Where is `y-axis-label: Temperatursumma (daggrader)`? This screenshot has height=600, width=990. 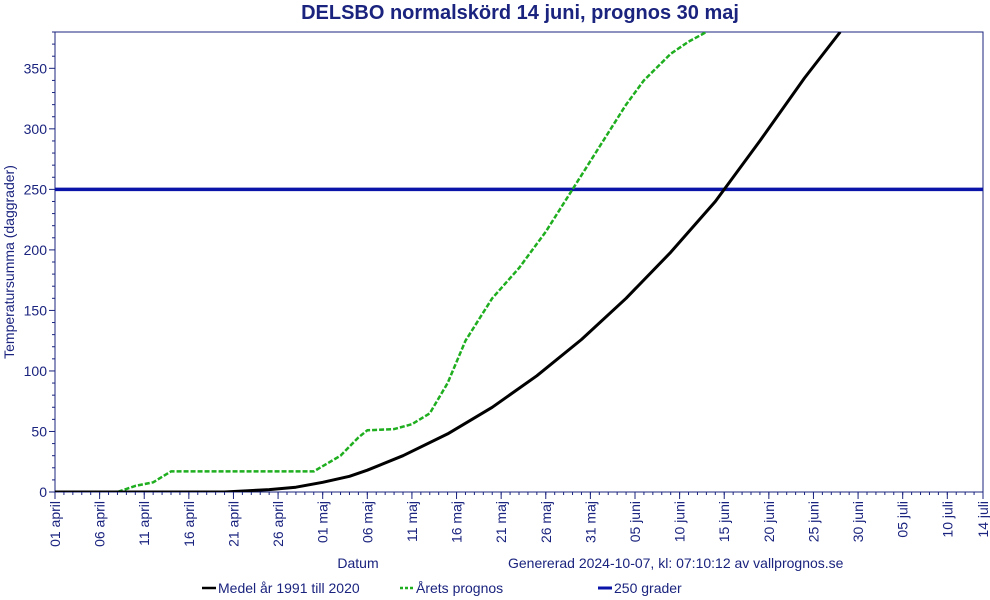
y-axis-label: Temperatursumma (daggrader) is located at coordinates (9, 262).